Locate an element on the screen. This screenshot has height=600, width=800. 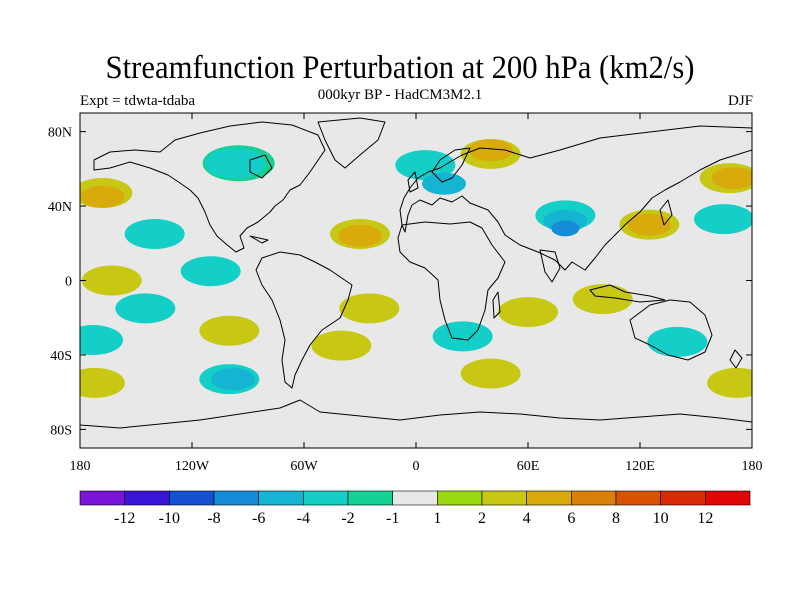
lat-label: 80S is located at coordinates (61, 430).